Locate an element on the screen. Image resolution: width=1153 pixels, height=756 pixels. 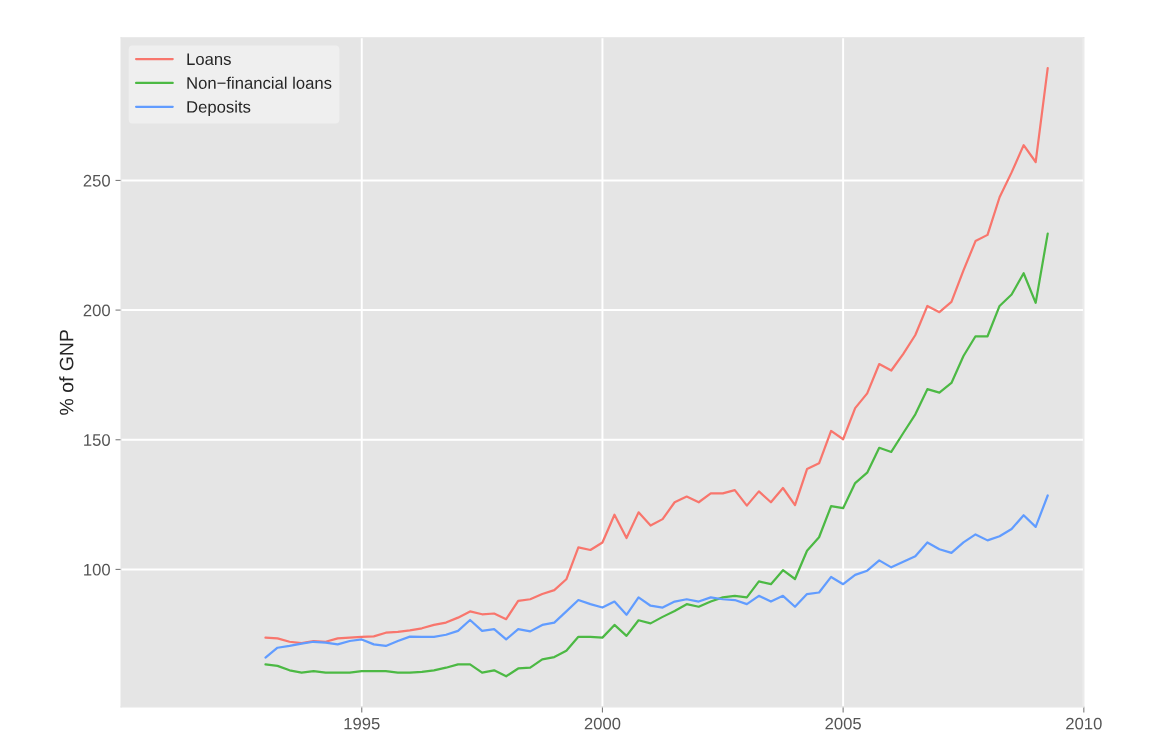
y-tick-label: 150 is located at coordinates (97, 440).